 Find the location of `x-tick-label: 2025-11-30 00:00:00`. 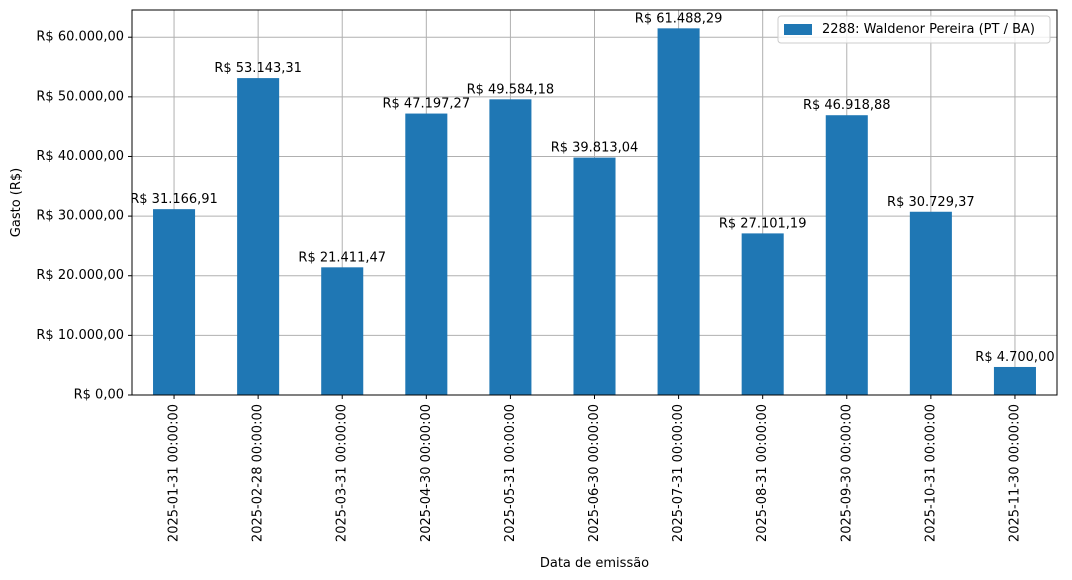

x-tick-label: 2025-11-30 00:00:00 is located at coordinates (1014, 473).